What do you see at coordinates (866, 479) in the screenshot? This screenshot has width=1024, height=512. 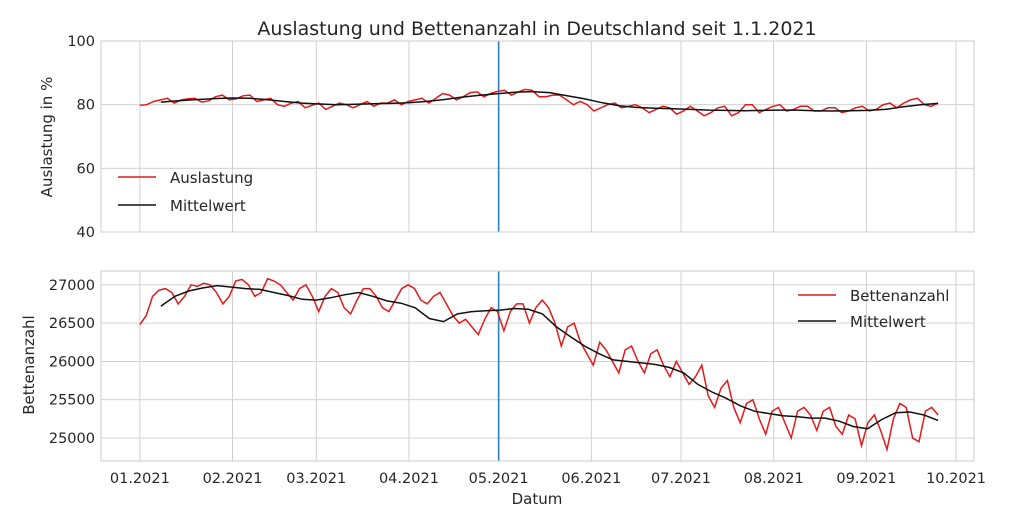 I see `x-tick-label: 09.2021` at bounding box center [866, 479].